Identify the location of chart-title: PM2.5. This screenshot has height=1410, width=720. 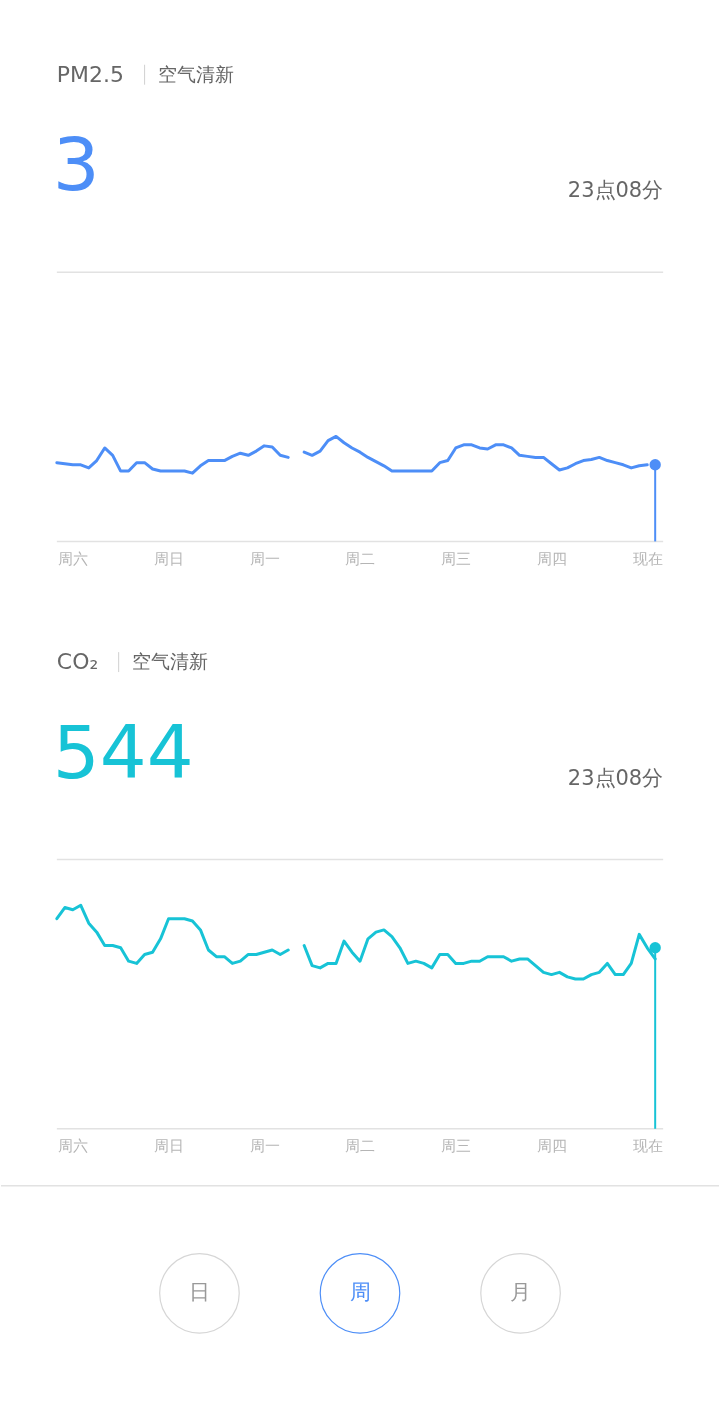
(90, 74).